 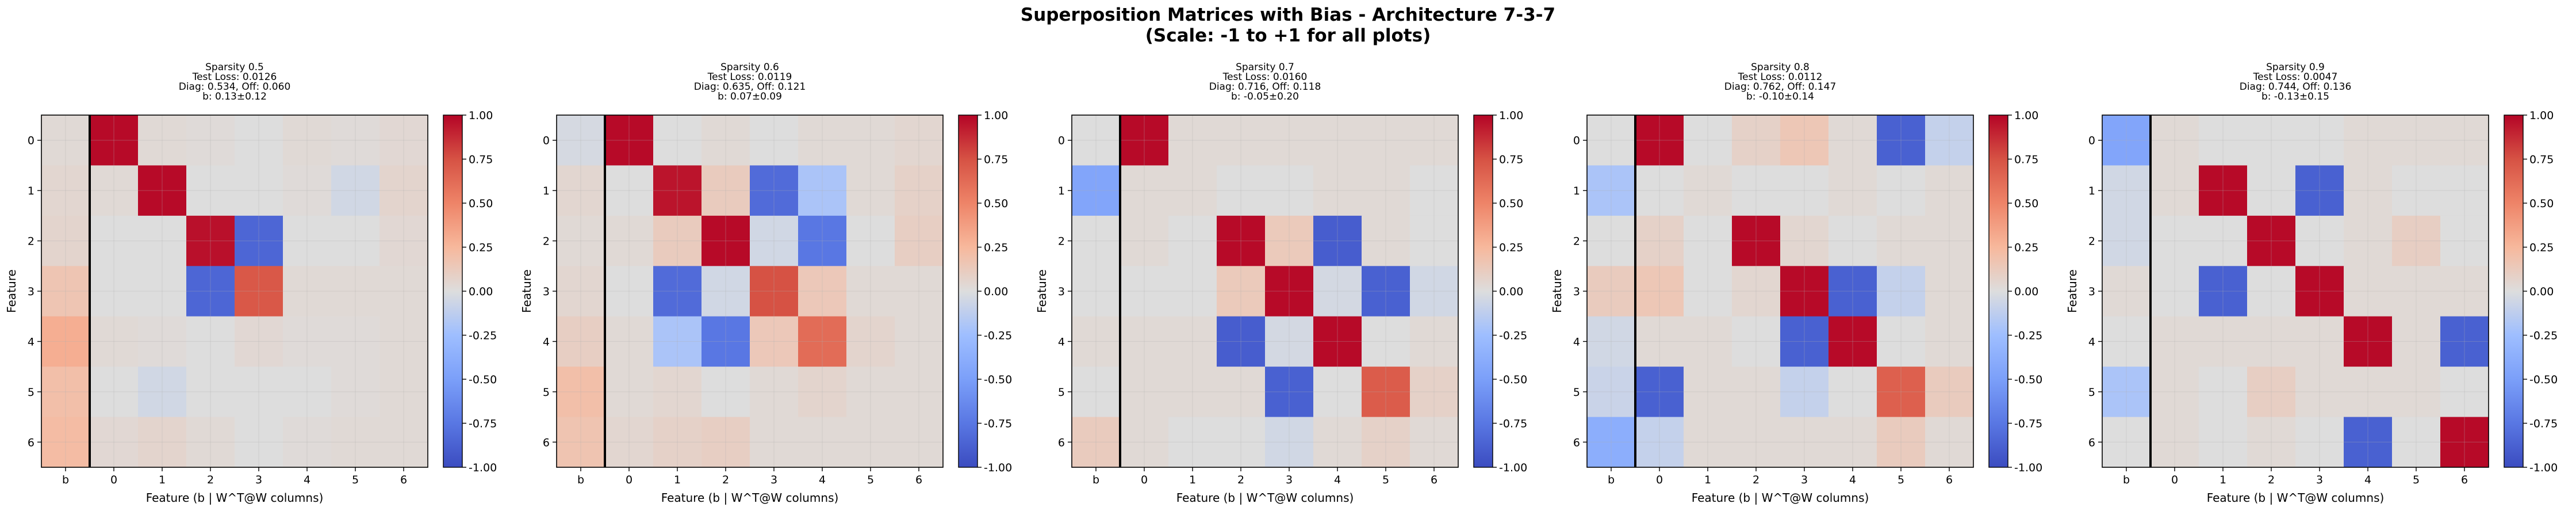 What do you see at coordinates (2126, 480) in the screenshot?
I see `panel-5-xtick-label: b` at bounding box center [2126, 480].